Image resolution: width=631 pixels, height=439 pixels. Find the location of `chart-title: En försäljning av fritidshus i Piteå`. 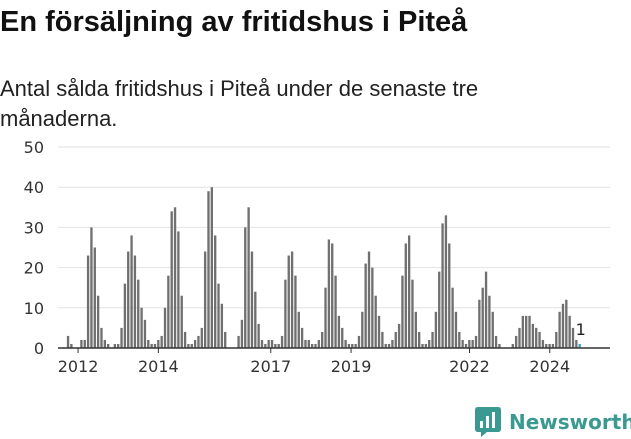

chart-title: En försäljning av fritidshus i Piteå is located at coordinates (234, 22).